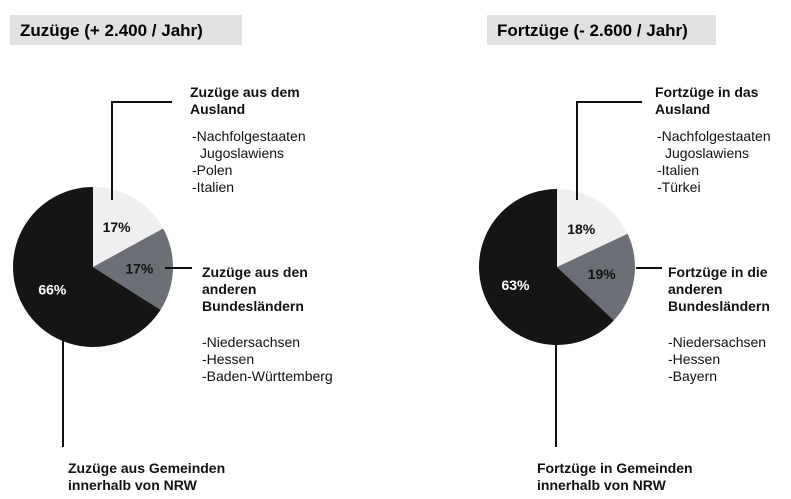 This screenshot has width=791, height=499. I want to click on value-label: 66%, so click(52, 289).